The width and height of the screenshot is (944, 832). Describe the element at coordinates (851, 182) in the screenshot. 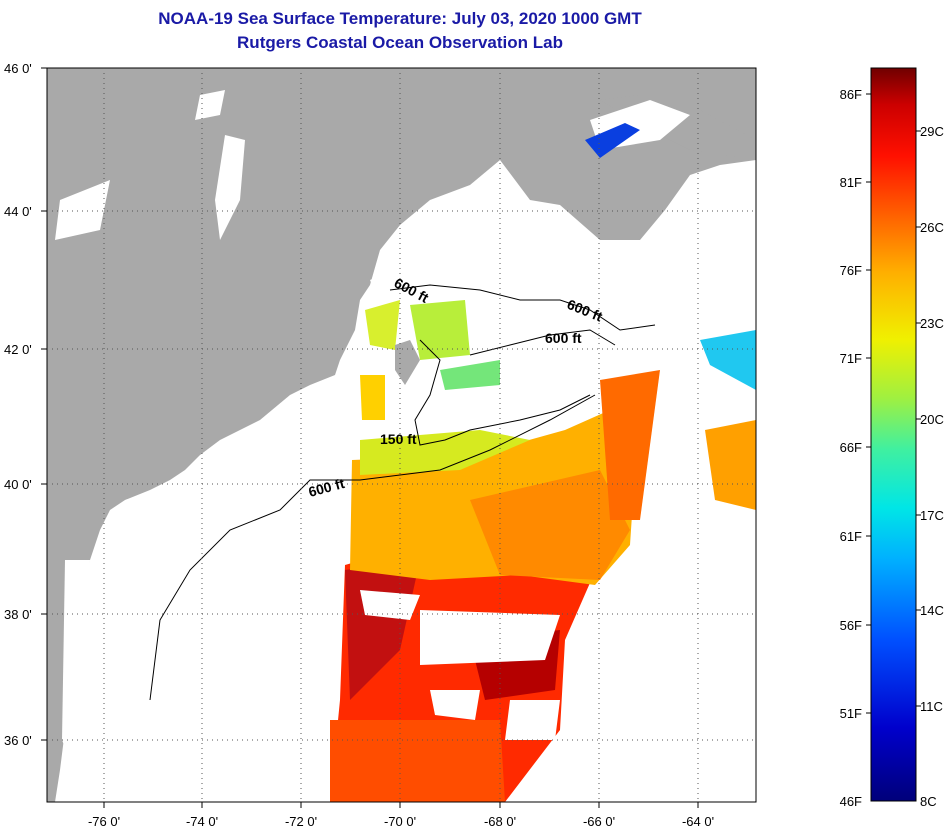

I see `colorbar-f-label: 81F` at that location.